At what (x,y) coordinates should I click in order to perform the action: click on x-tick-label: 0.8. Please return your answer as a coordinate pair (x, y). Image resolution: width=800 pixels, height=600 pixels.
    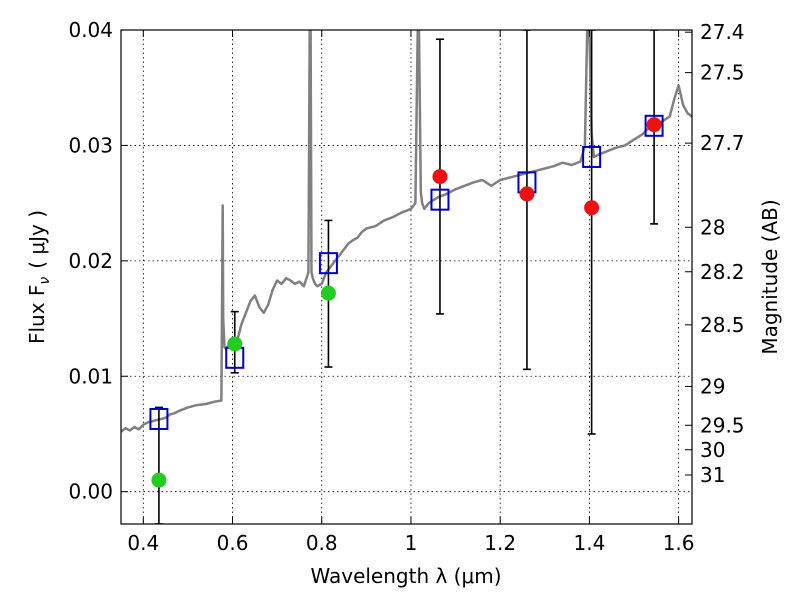
    Looking at the image, I should click on (322, 543).